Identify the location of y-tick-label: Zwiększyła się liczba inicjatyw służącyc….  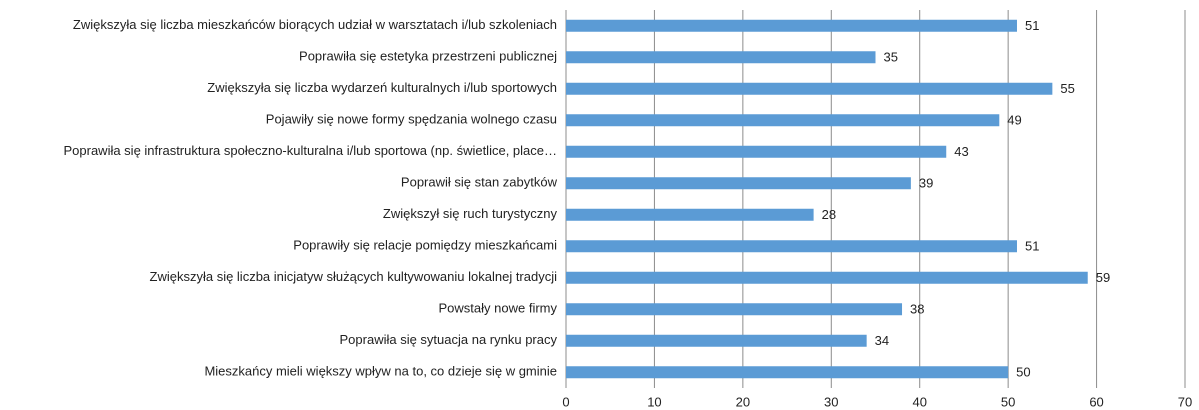
(354, 276).